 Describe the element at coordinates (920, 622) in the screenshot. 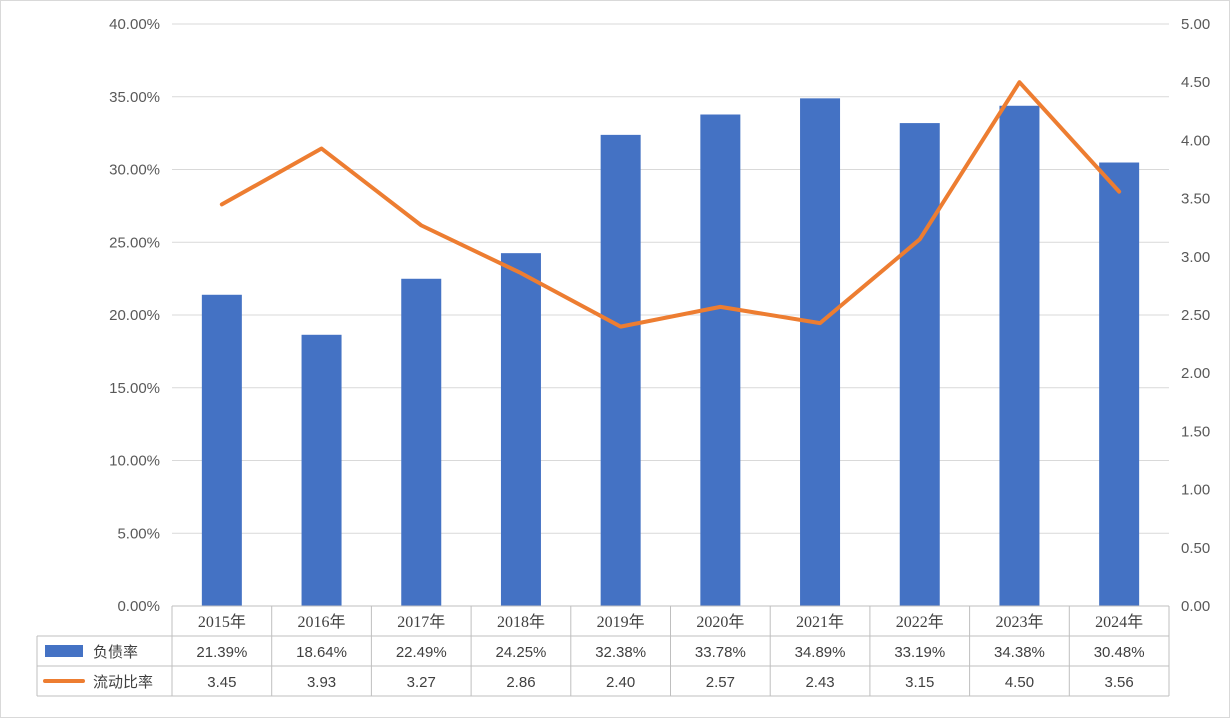

I see `category-label: 2022年` at that location.